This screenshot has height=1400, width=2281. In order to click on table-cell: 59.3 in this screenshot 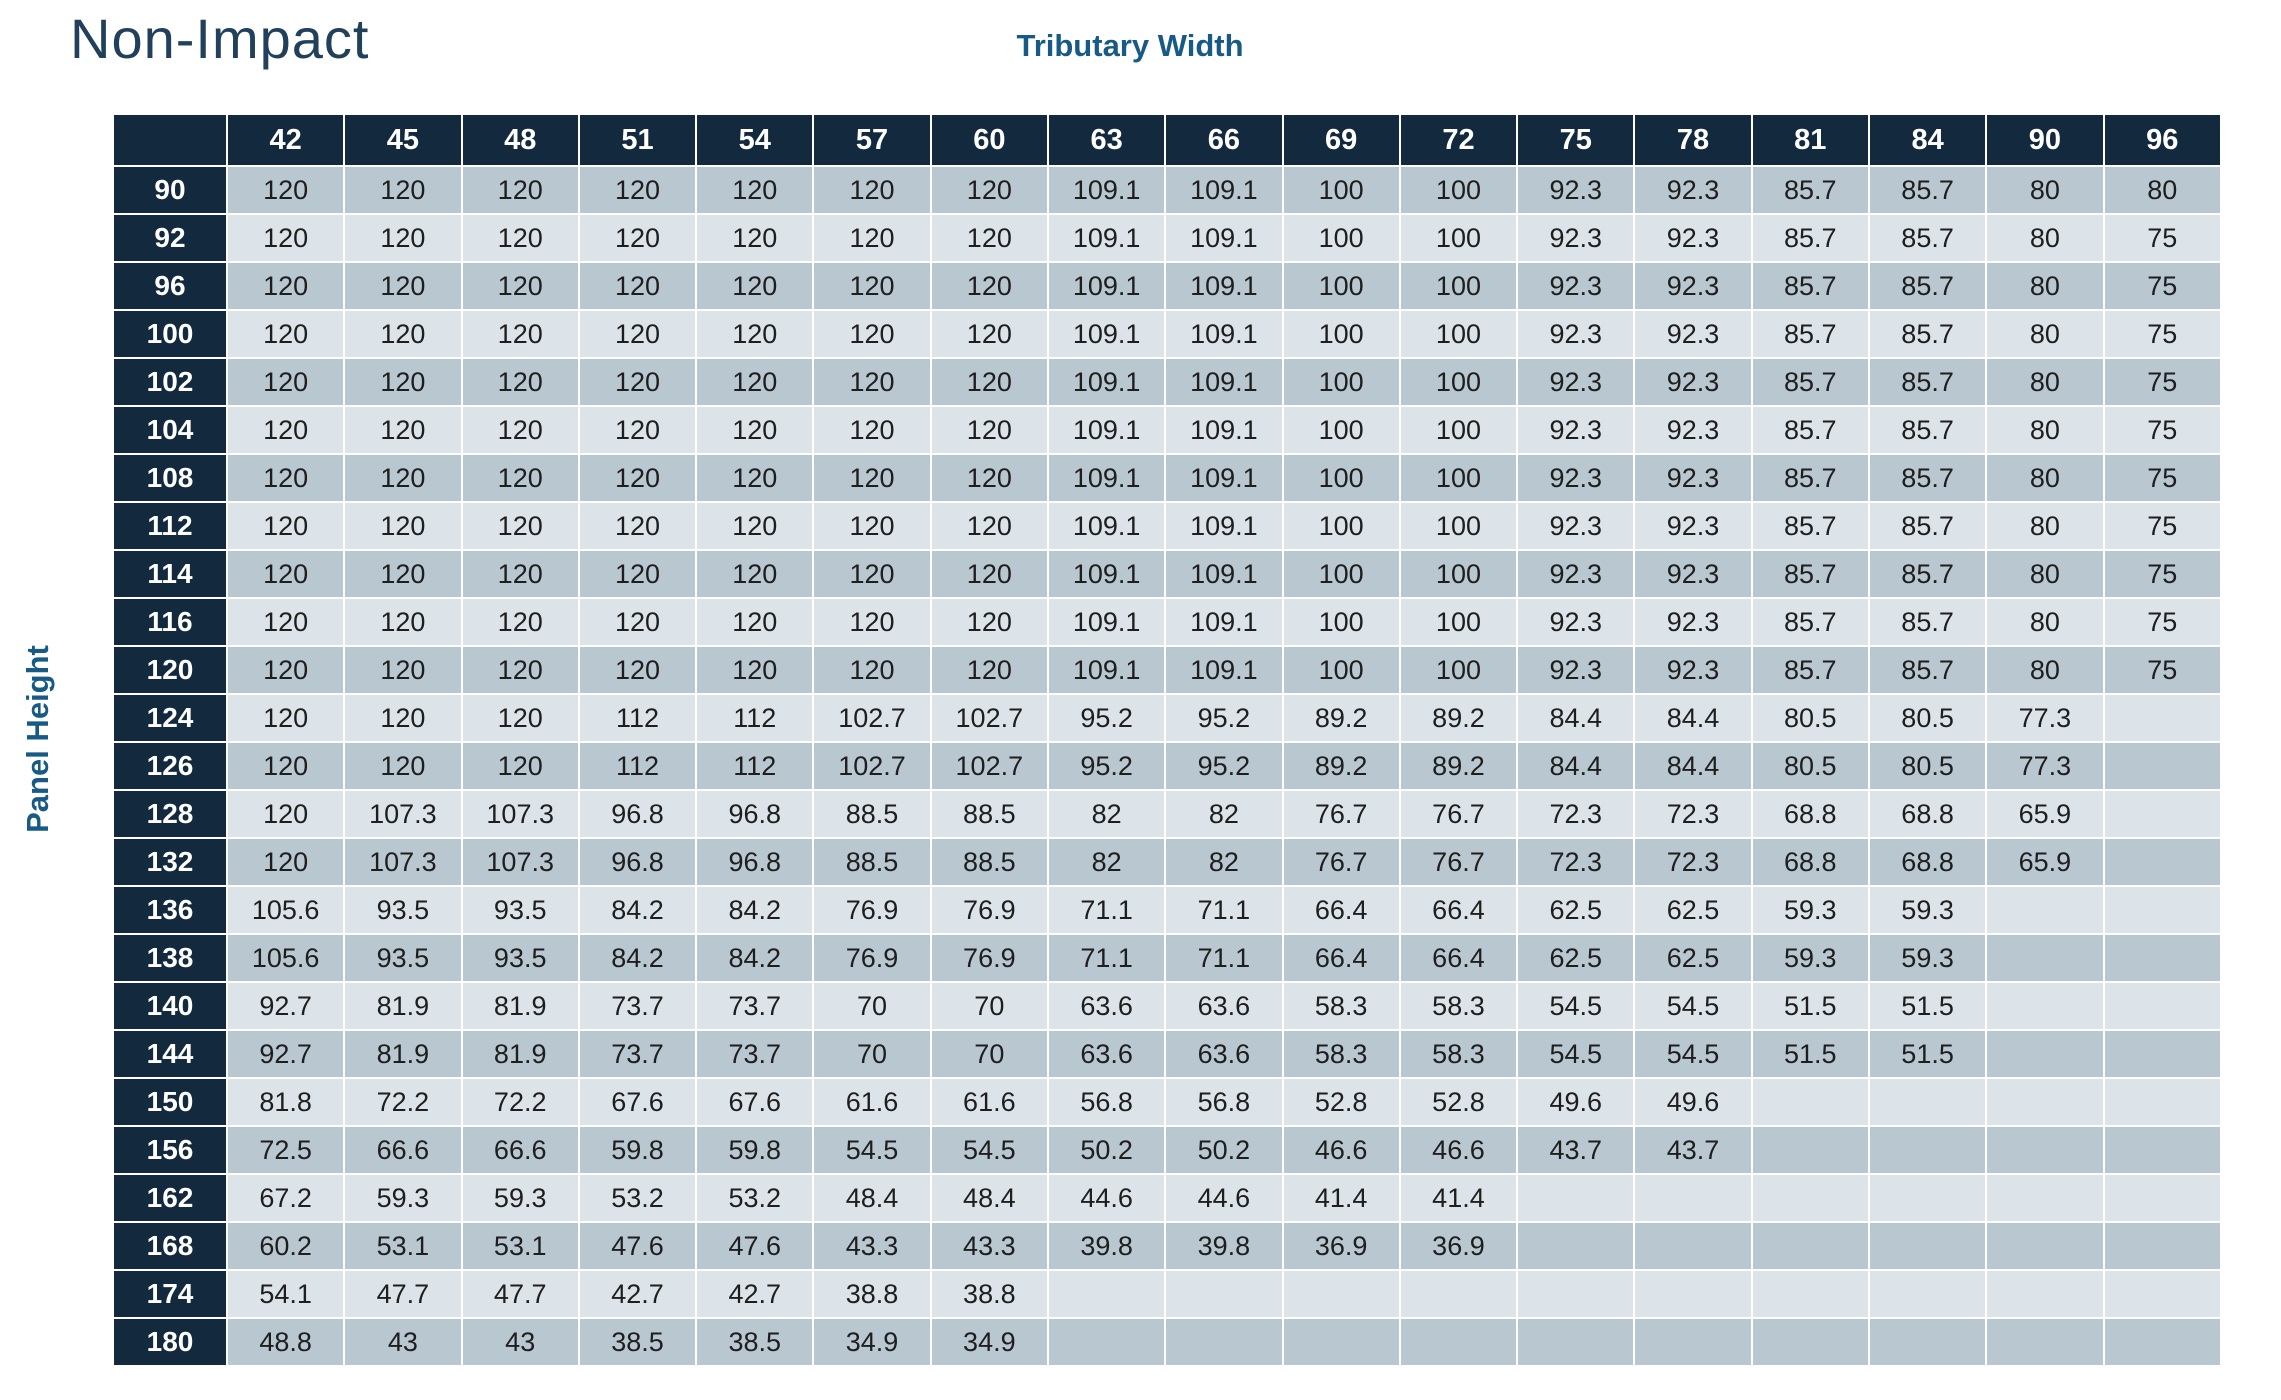, I will do `click(1810, 910)`.